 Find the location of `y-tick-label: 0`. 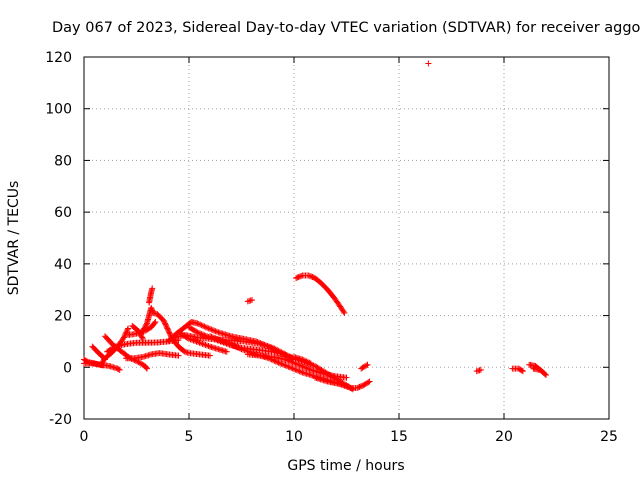

y-tick-label: 0 is located at coordinates (67, 368).